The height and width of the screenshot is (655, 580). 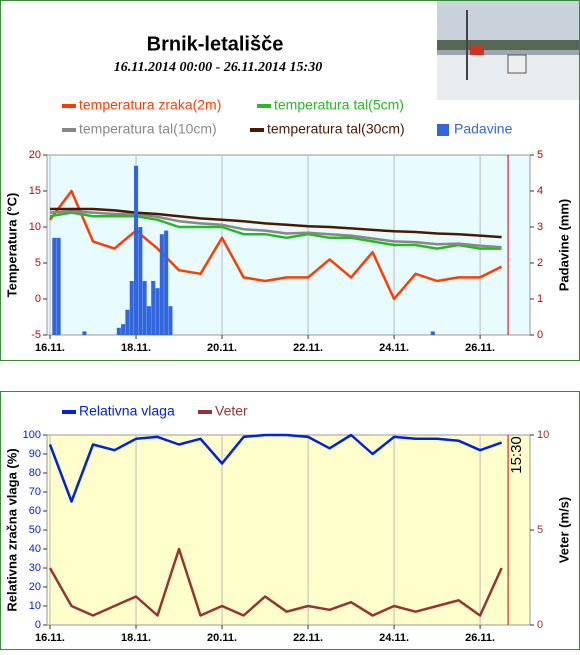 What do you see at coordinates (150, 105) in the screenshot?
I see `legend-label: temperatura zraka(2m)` at bounding box center [150, 105].